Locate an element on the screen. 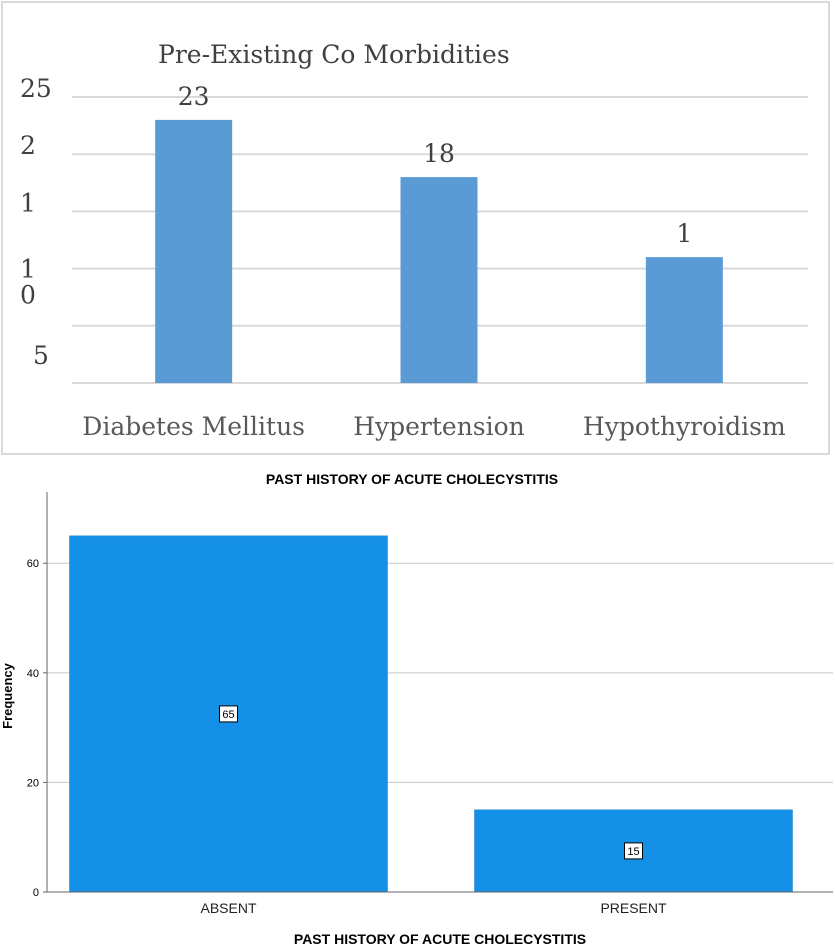  x-tick-label: Diabetes Mellitus is located at coordinates (193, 426).